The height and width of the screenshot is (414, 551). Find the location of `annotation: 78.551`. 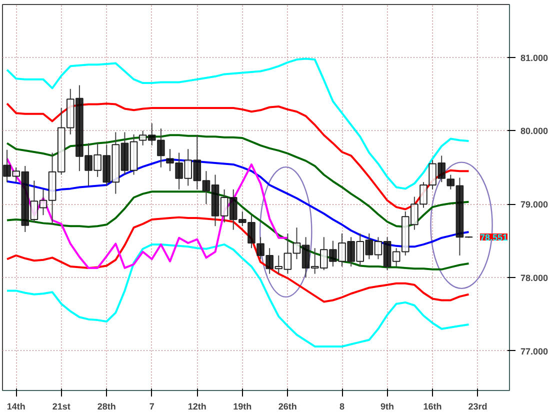

annotation: 78.551 is located at coordinates (494, 237).